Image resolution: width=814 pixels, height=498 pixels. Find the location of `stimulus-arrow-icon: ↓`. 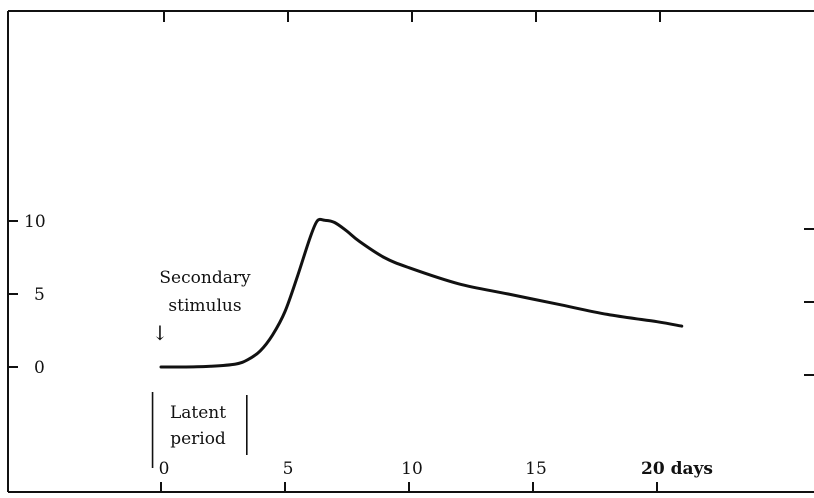

stimulus-arrow-icon: ↓ is located at coordinates (160, 333).